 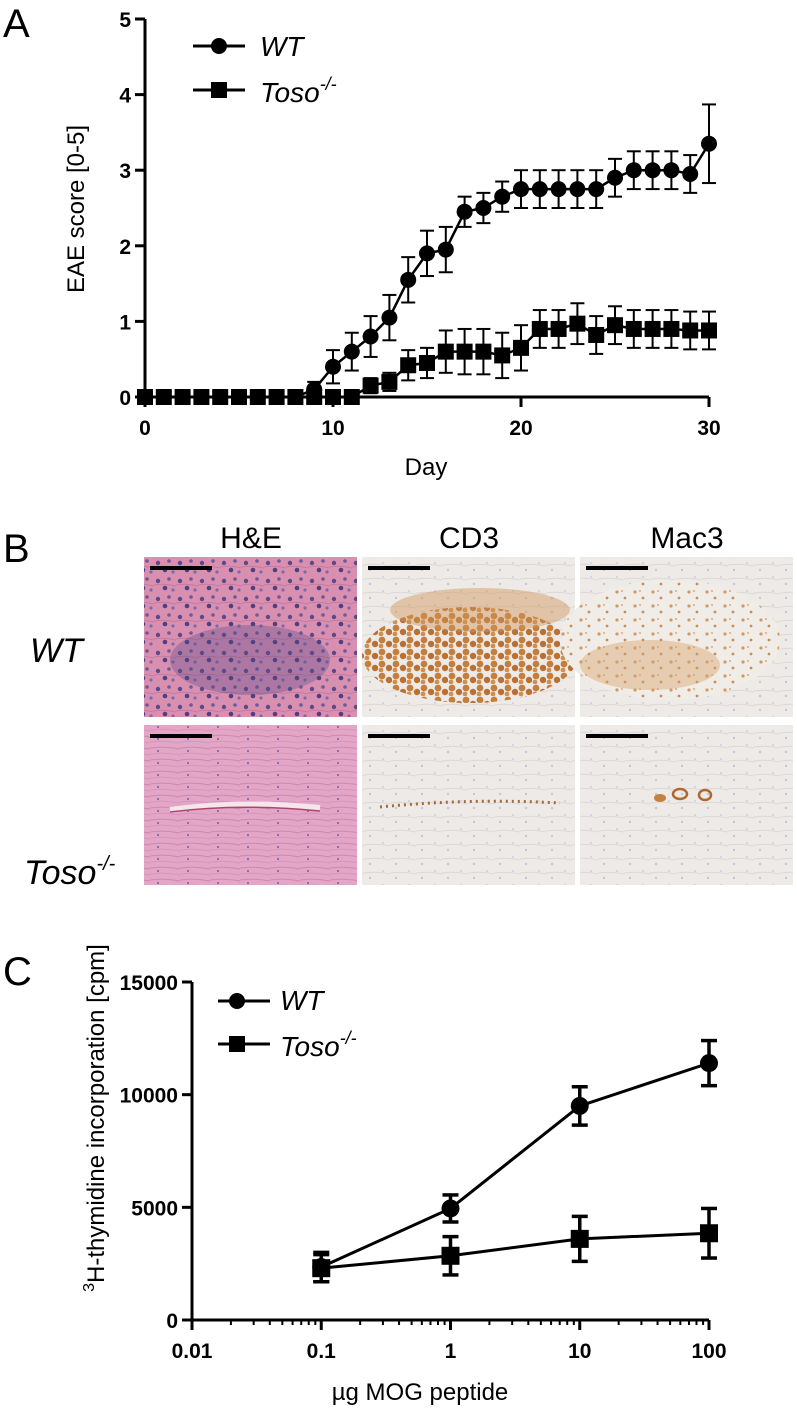 I want to click on eae-legend-wt: WT, so click(x=249, y=46).